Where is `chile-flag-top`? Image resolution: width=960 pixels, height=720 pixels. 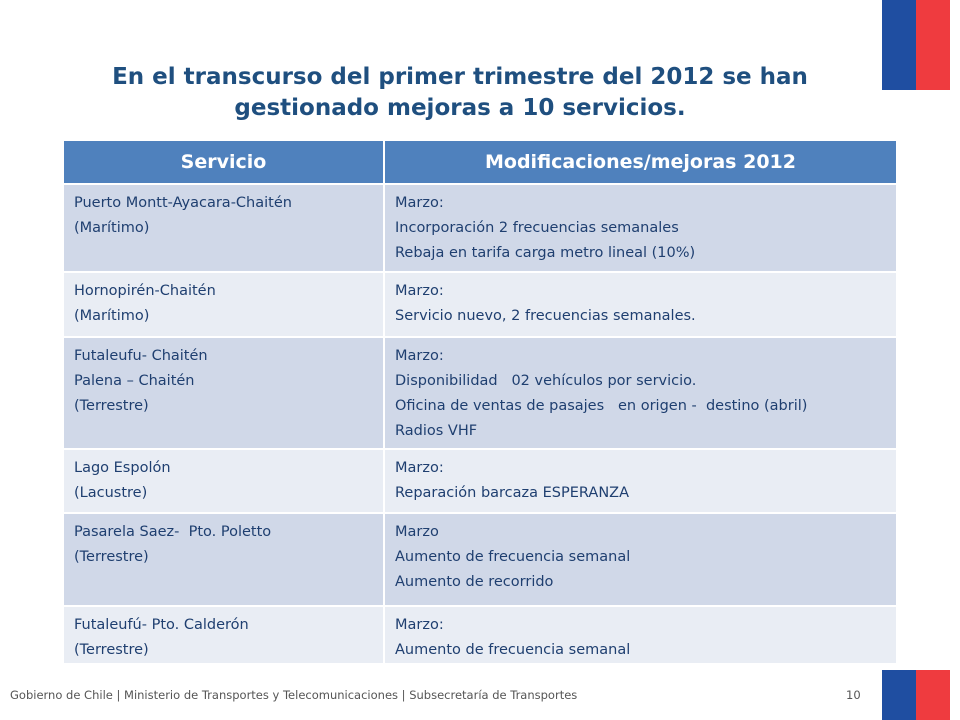 chile-flag-top is located at coordinates (916, 45).